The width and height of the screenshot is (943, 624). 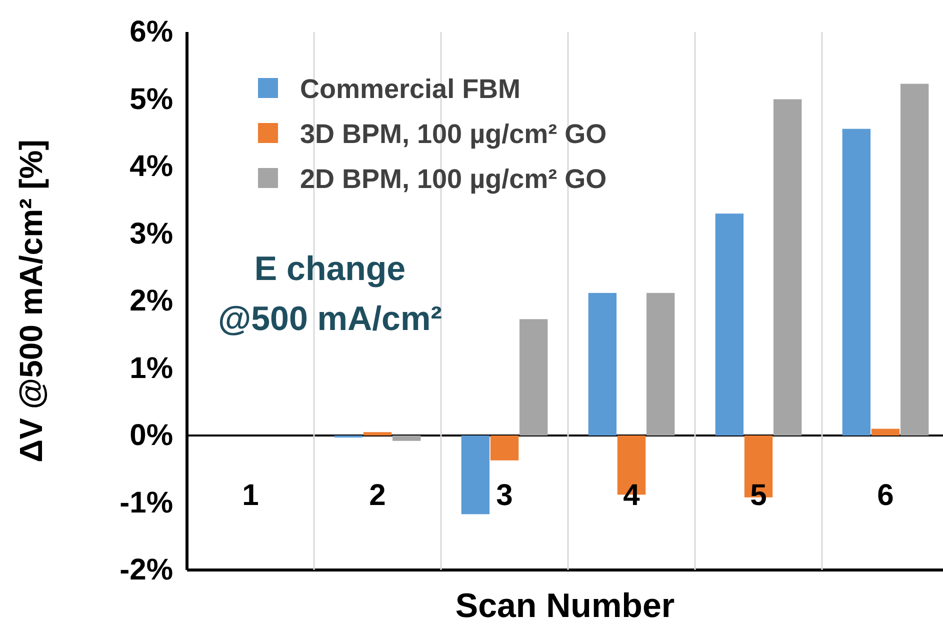 I want to click on y-tick-label: 2%, so click(x=151, y=301).